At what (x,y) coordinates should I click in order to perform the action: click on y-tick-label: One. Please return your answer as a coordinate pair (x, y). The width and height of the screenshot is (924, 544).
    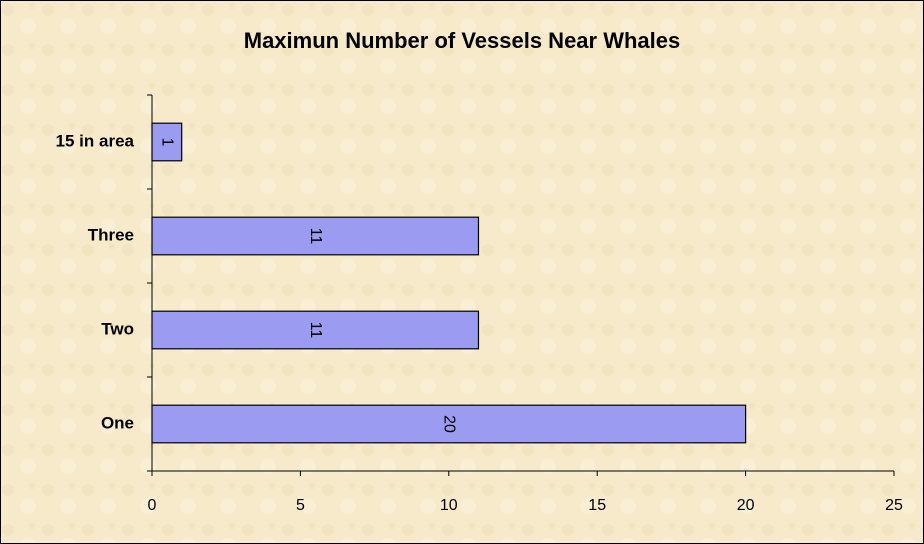
    Looking at the image, I should click on (117, 422).